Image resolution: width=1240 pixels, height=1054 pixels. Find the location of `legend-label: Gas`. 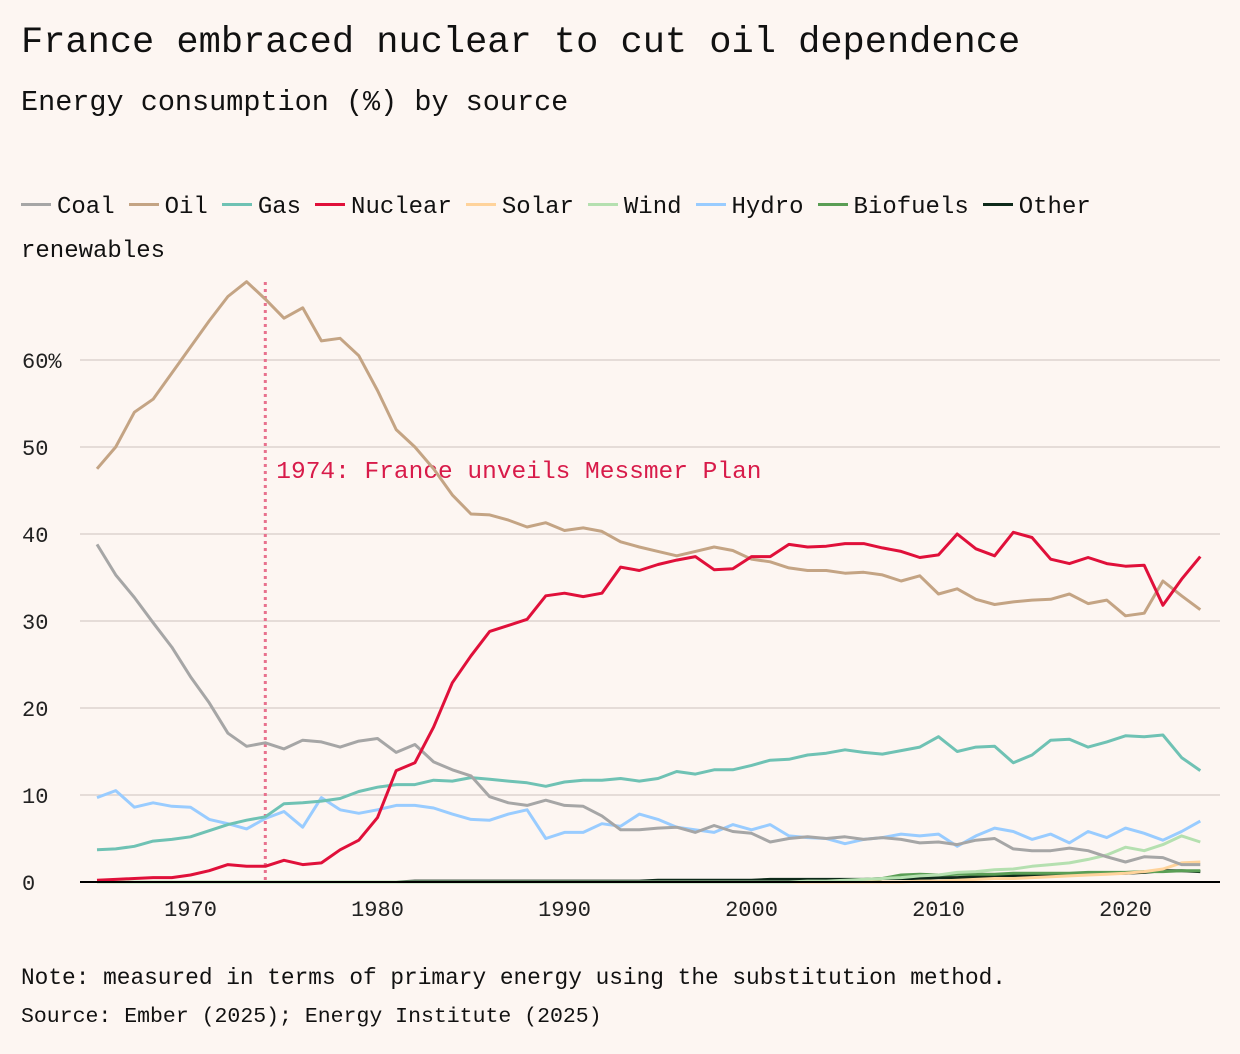

legend-label: Gas is located at coordinates (279, 207).